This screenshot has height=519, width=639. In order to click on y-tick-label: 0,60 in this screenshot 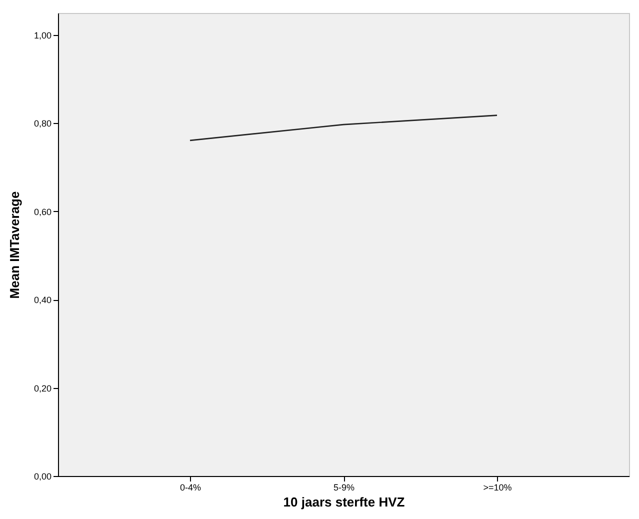, I will do `click(43, 211)`.